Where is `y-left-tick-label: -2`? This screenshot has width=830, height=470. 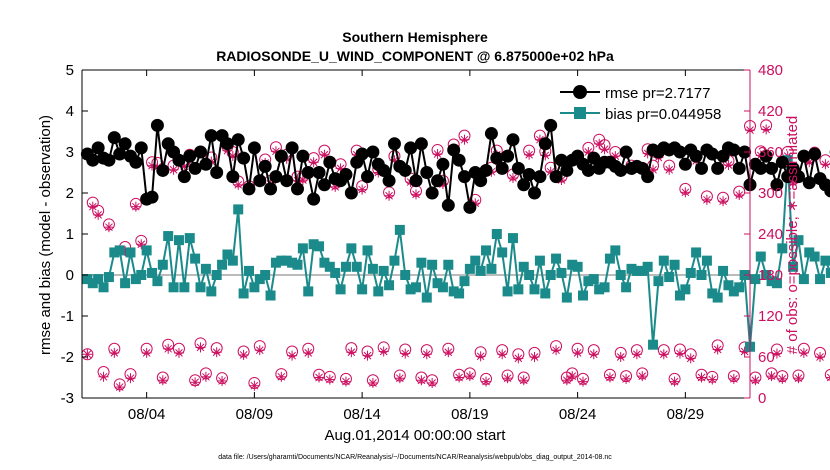 y-left-tick-label: -2 is located at coordinates (67, 357).